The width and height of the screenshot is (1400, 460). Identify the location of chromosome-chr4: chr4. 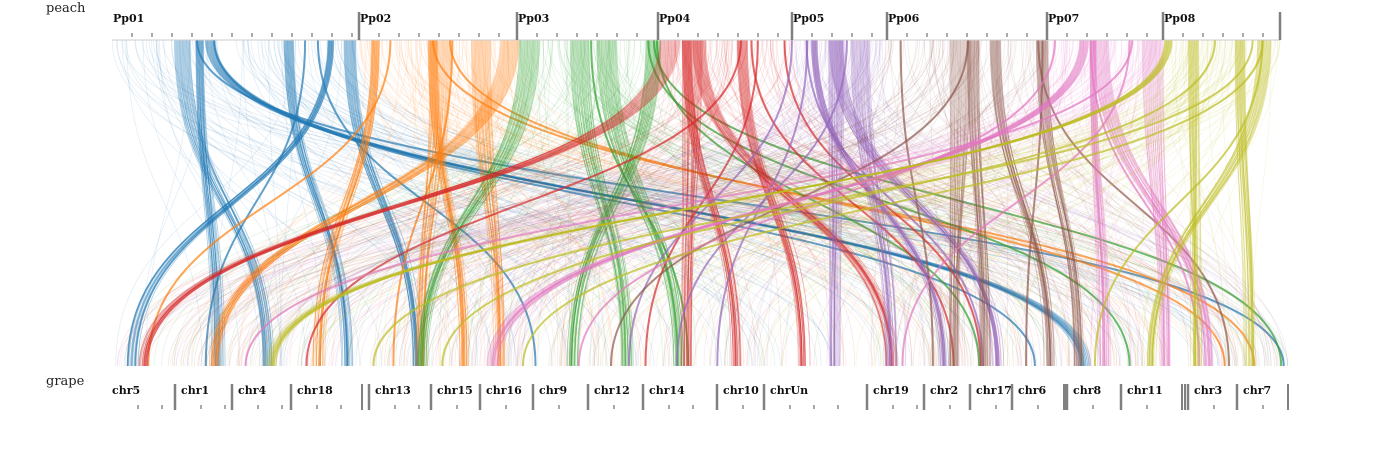
(256, 397).